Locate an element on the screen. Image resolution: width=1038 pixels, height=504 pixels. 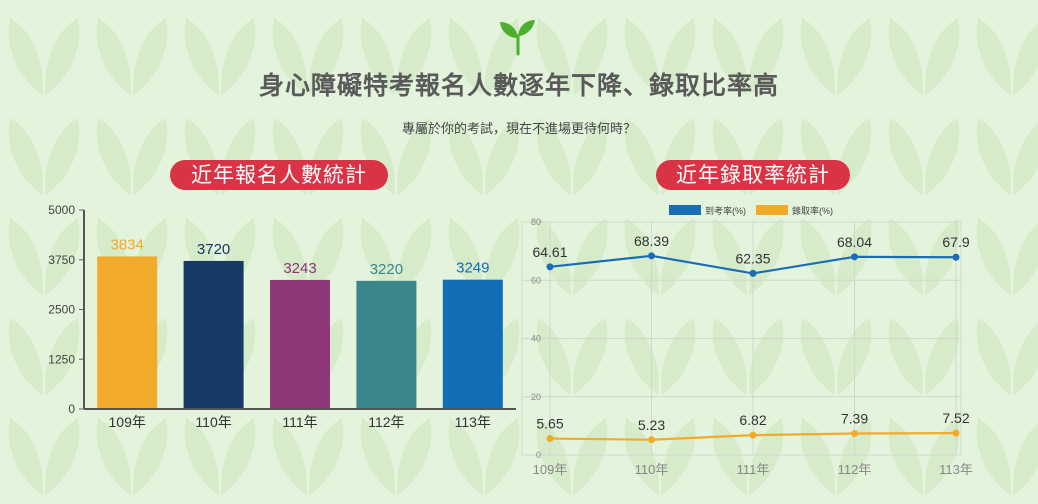
line-data-label: 7.39 is located at coordinates (854, 418).